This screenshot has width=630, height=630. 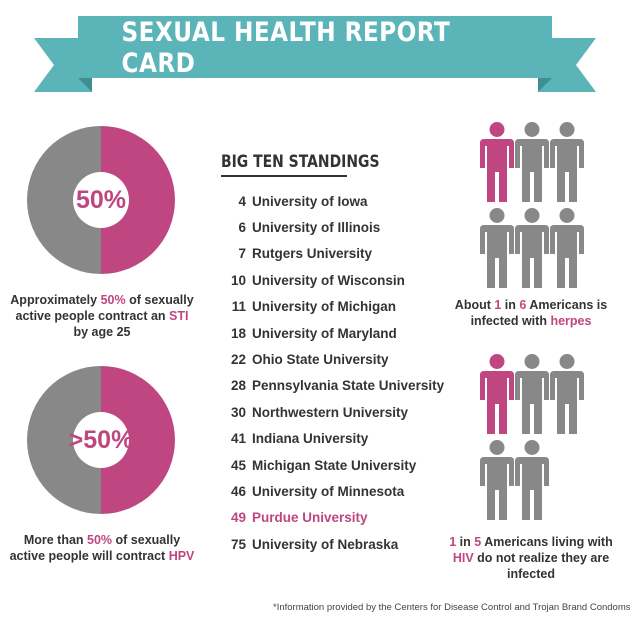 What do you see at coordinates (64, 440) in the screenshot?
I see `hpv-donut-gray-half` at bounding box center [64, 440].